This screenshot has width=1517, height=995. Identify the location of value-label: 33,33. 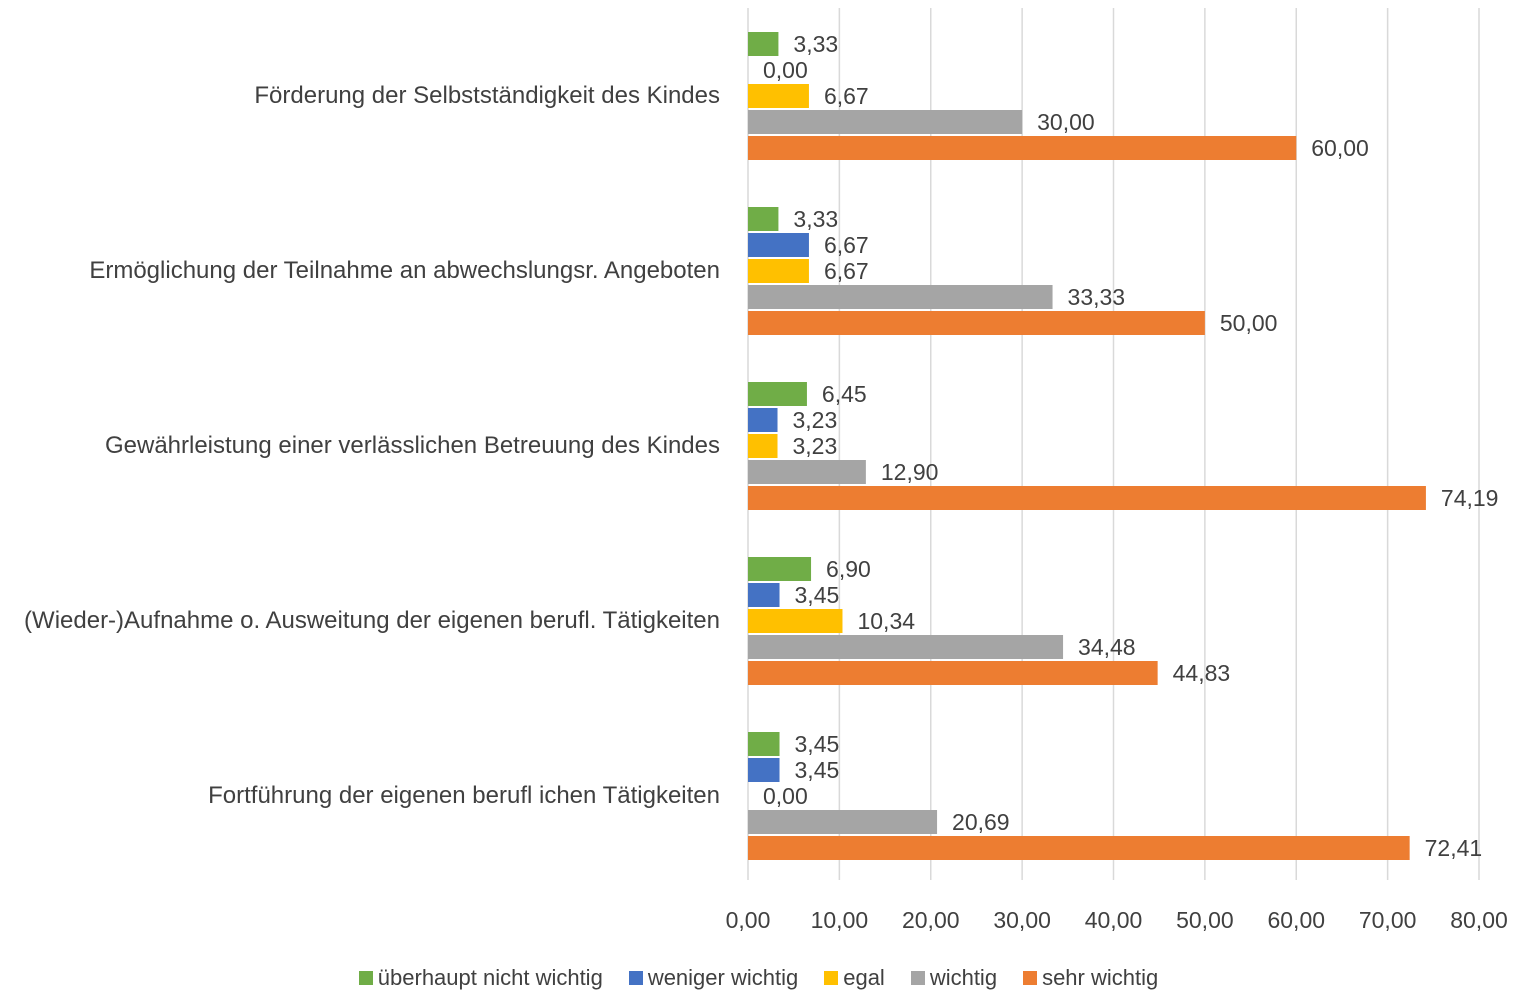
(1097, 297).